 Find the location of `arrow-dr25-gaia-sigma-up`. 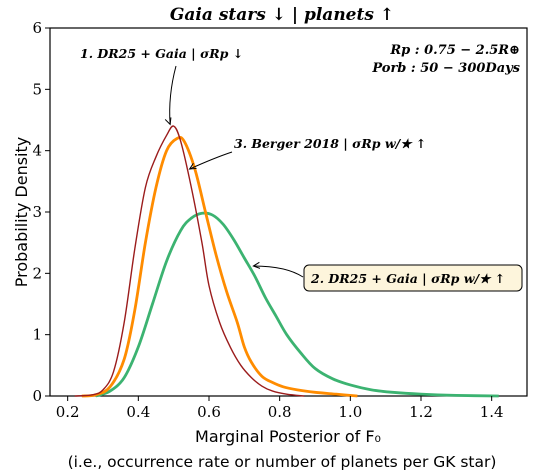

arrow-dr25-gaia-sigma-up is located at coordinates (278, 271).